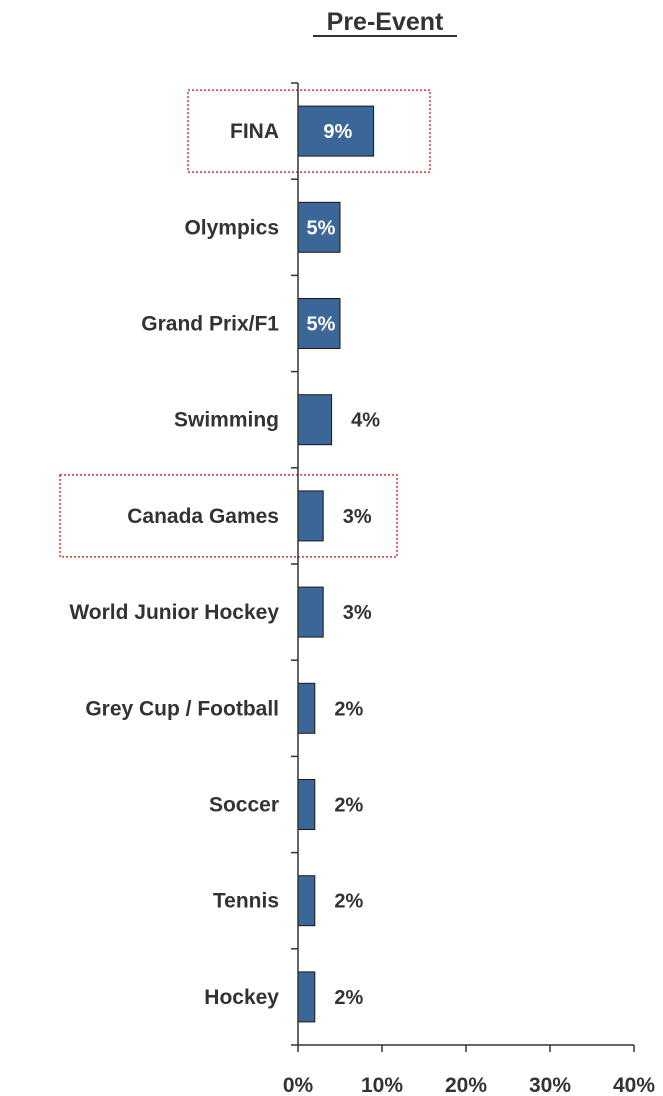 The height and width of the screenshot is (1096, 663). What do you see at coordinates (241, 997) in the screenshot?
I see `category-label: Hockey` at bounding box center [241, 997].